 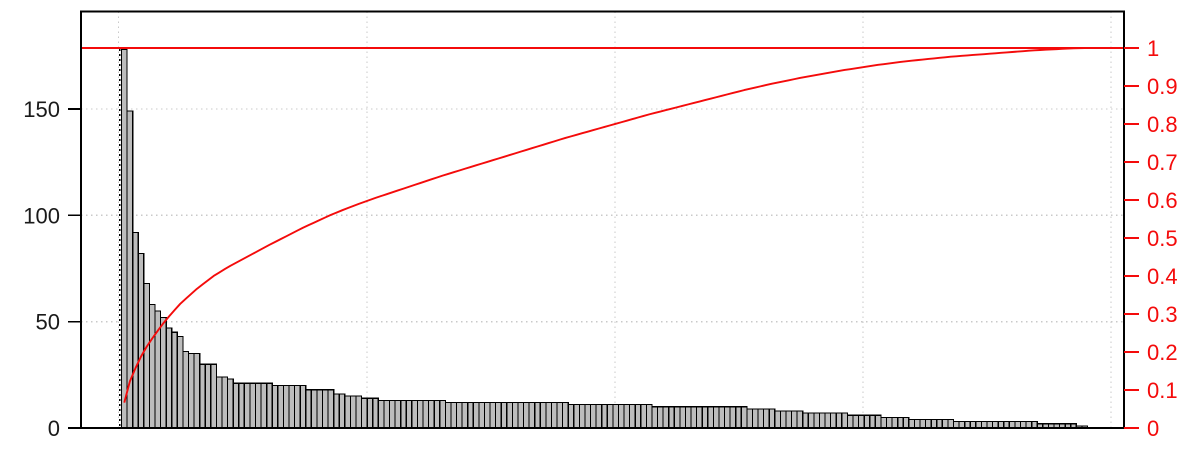 I want to click on right-axis-tick-label: 0.2, so click(x=1162, y=352).